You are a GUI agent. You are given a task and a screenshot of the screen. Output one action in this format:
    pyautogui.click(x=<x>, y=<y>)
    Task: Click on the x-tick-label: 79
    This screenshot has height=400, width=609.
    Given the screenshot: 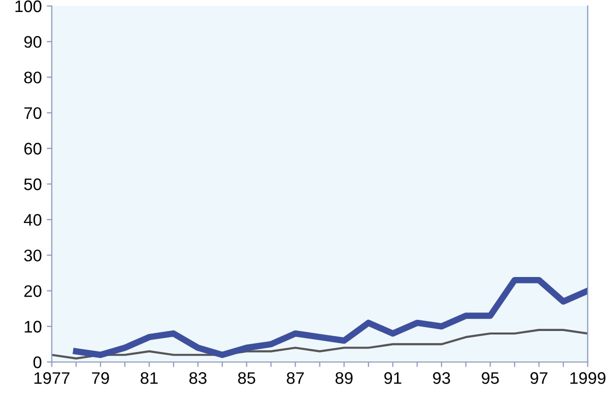 What is the action you would take?
    pyautogui.click(x=100, y=378)
    